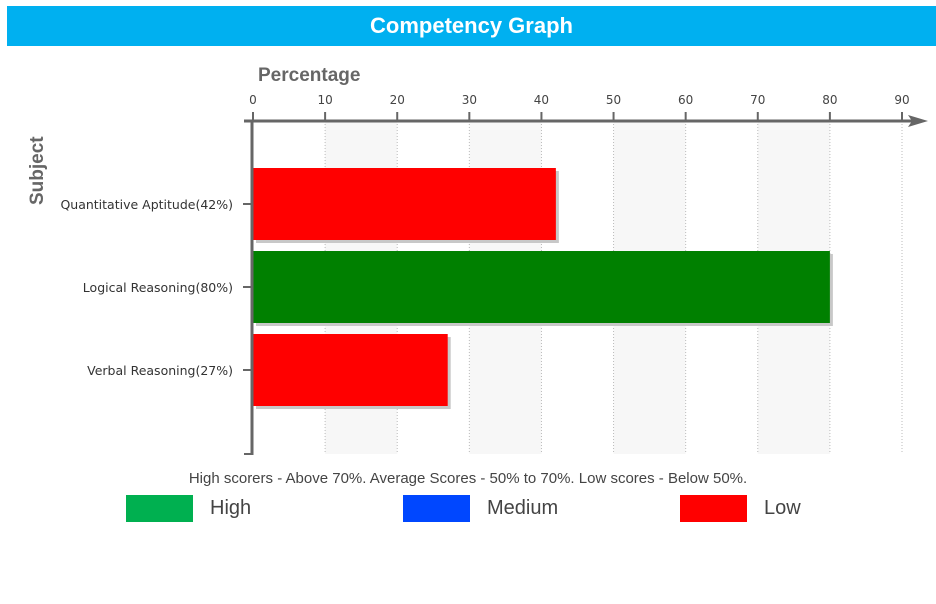 The width and height of the screenshot is (936, 604). Describe the element at coordinates (37, 170) in the screenshot. I see `y-axis-title: Subject` at that location.